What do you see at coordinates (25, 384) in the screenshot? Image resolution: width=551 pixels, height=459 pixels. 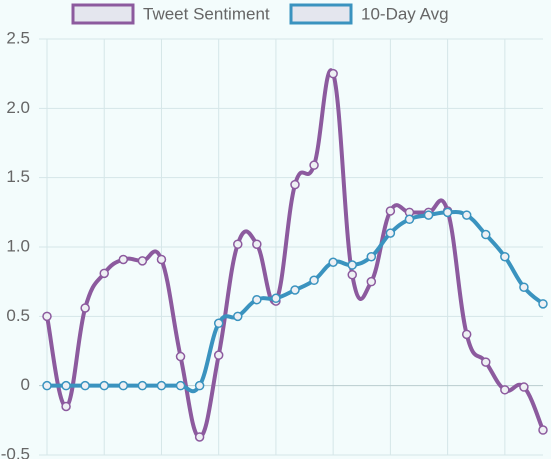 I see `y-tick-label: 0` at bounding box center [25, 384].